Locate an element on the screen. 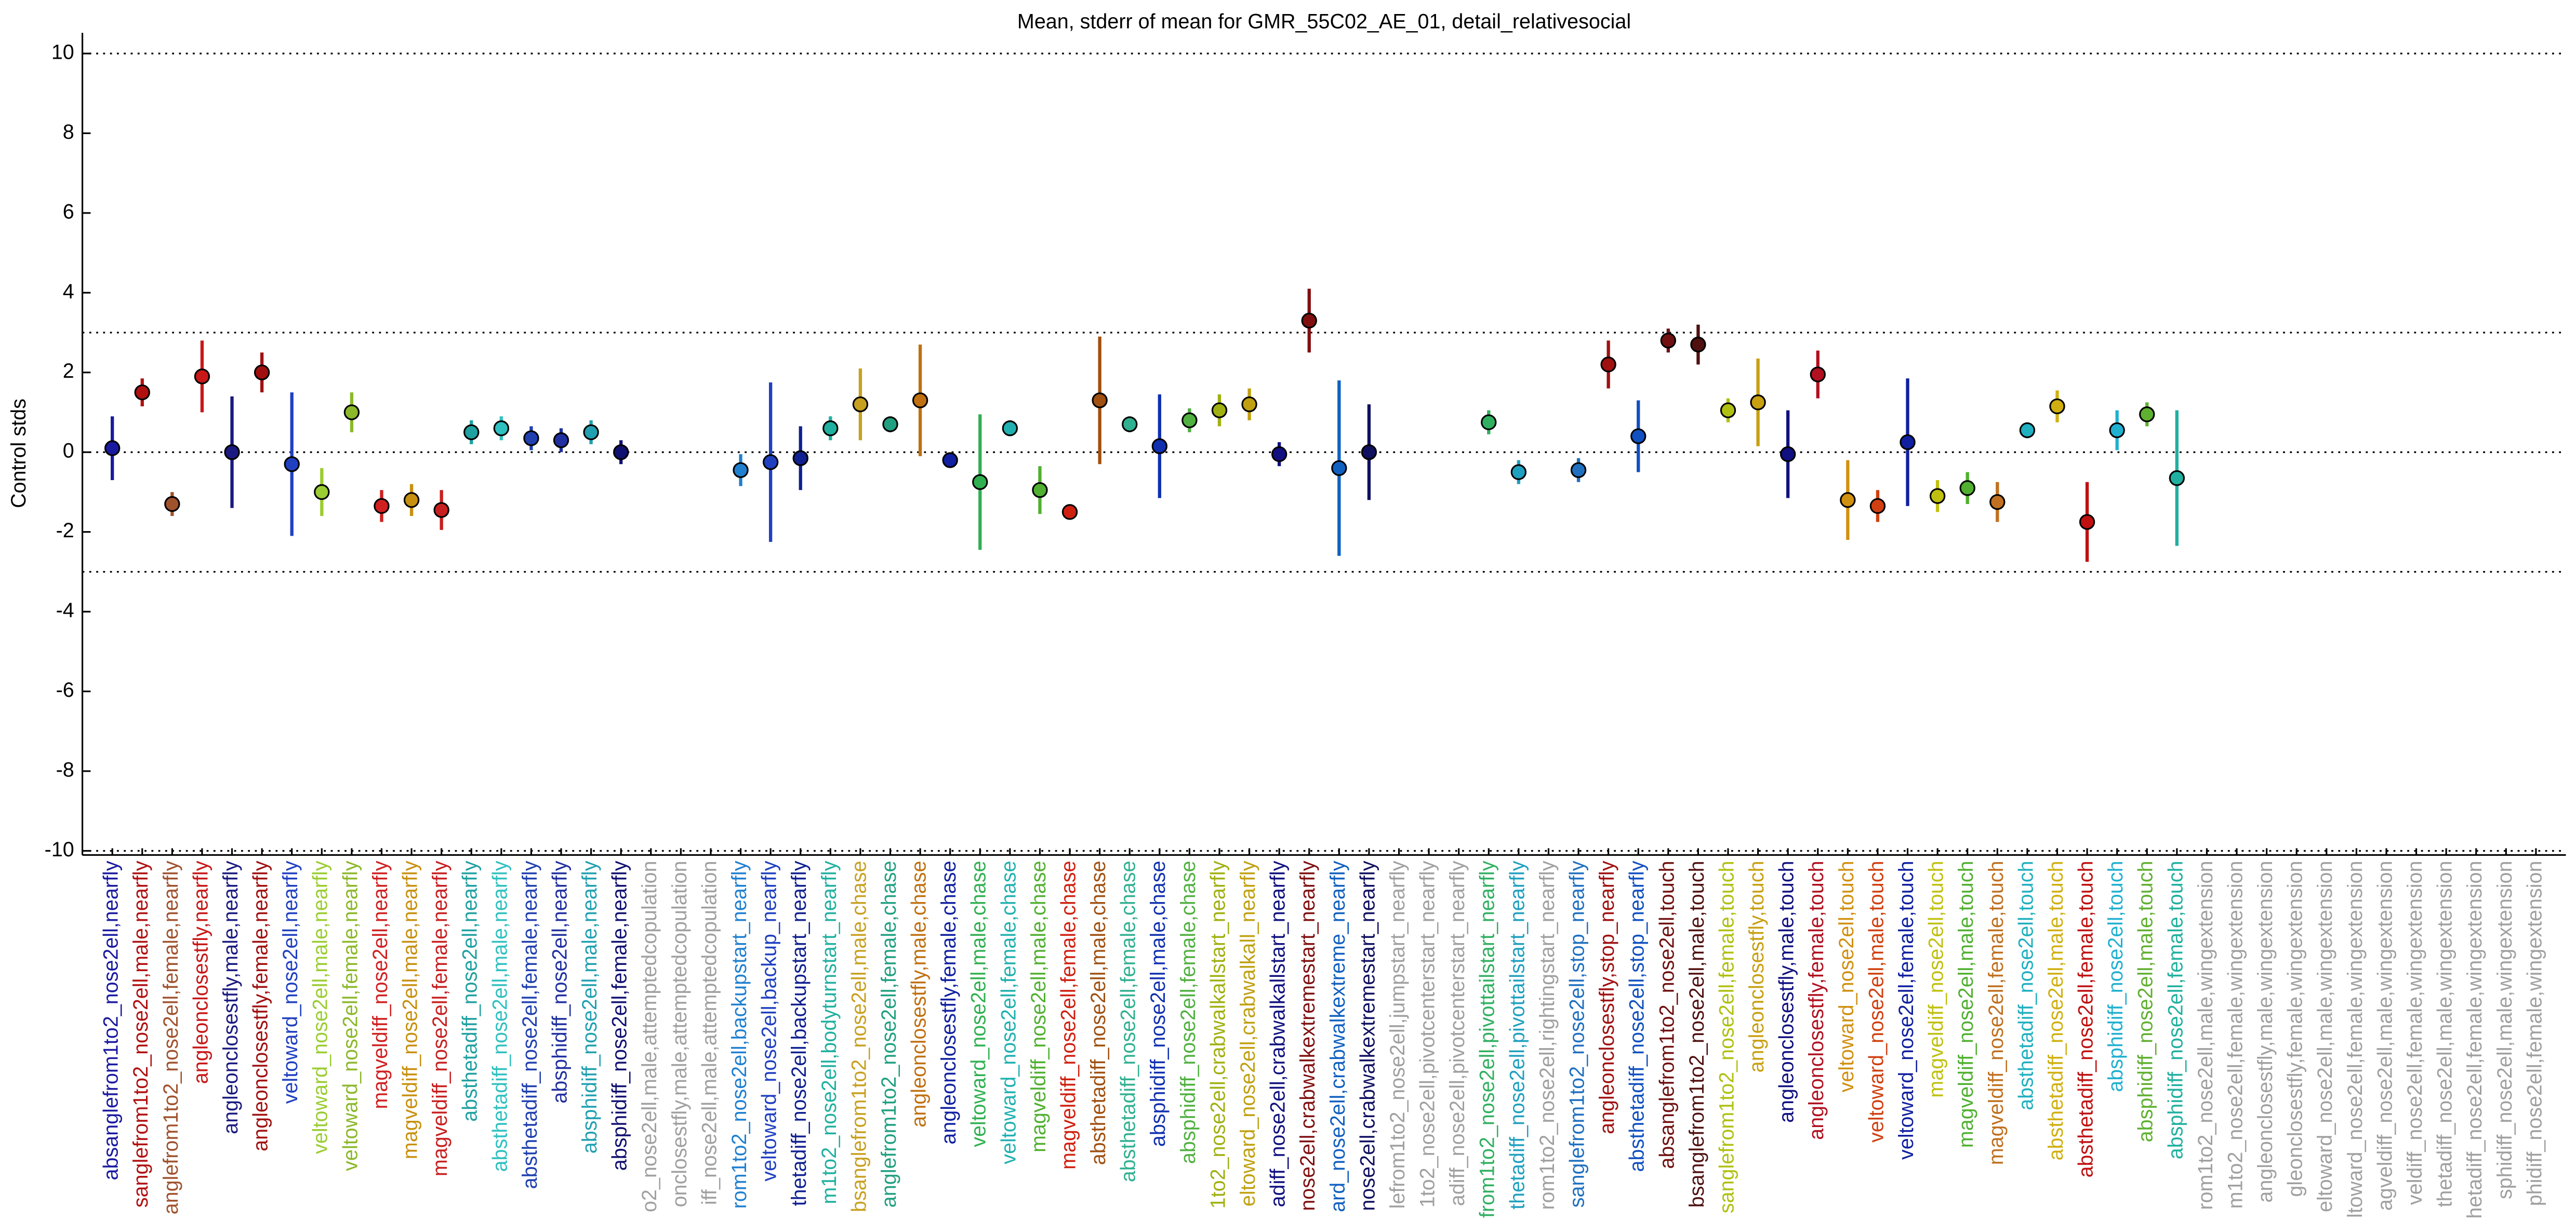 The height and width of the screenshot is (1232, 2576). x-tick-label: thetadiff_nose2ell,male,wingextension is located at coordinates (2445, 1034).